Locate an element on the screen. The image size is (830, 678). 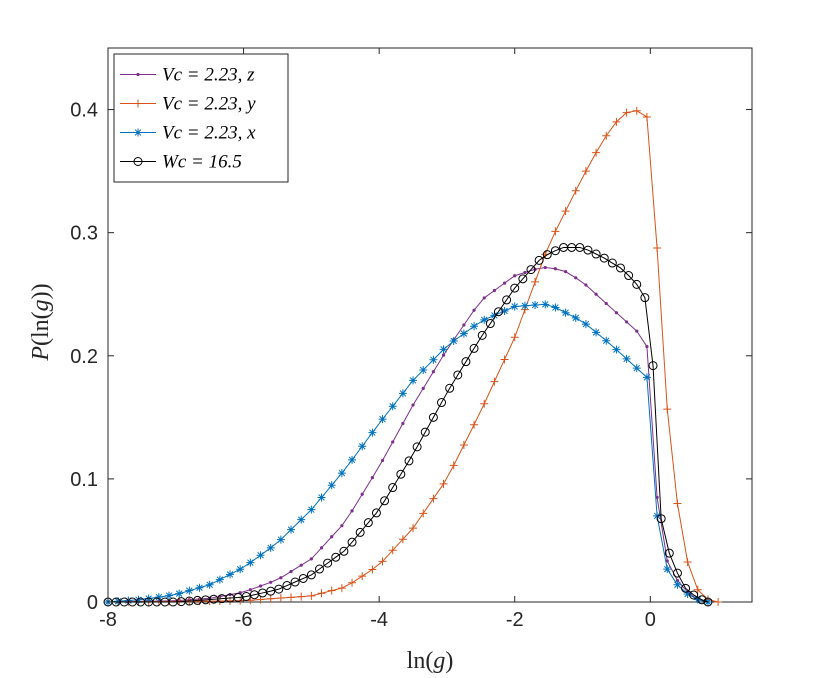
y-tick-label: 0 is located at coordinates (92, 603).